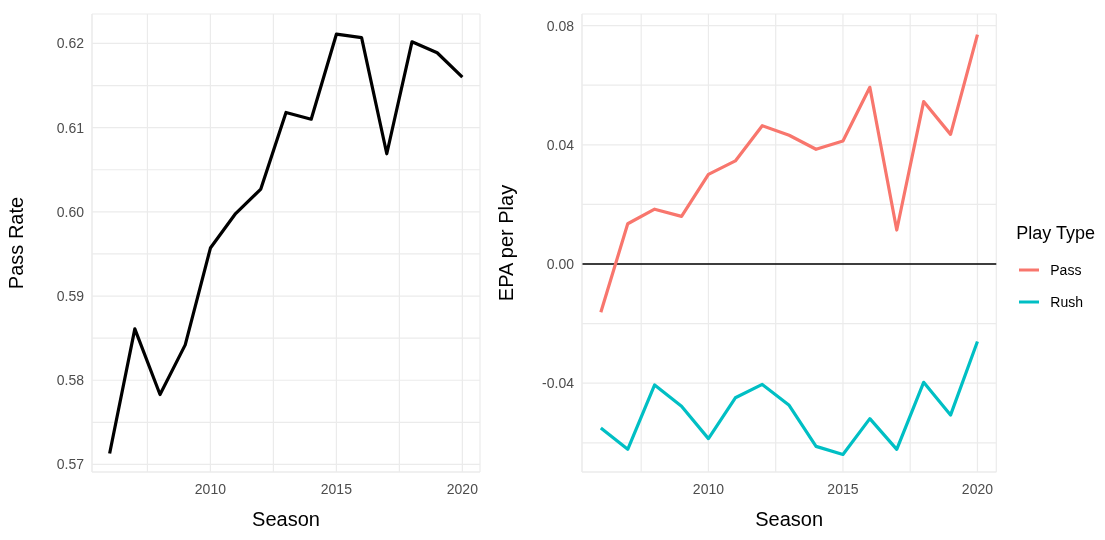 The height and width of the screenshot is (540, 1105). I want to click on y-tick-label: 0.62, so click(70, 43).